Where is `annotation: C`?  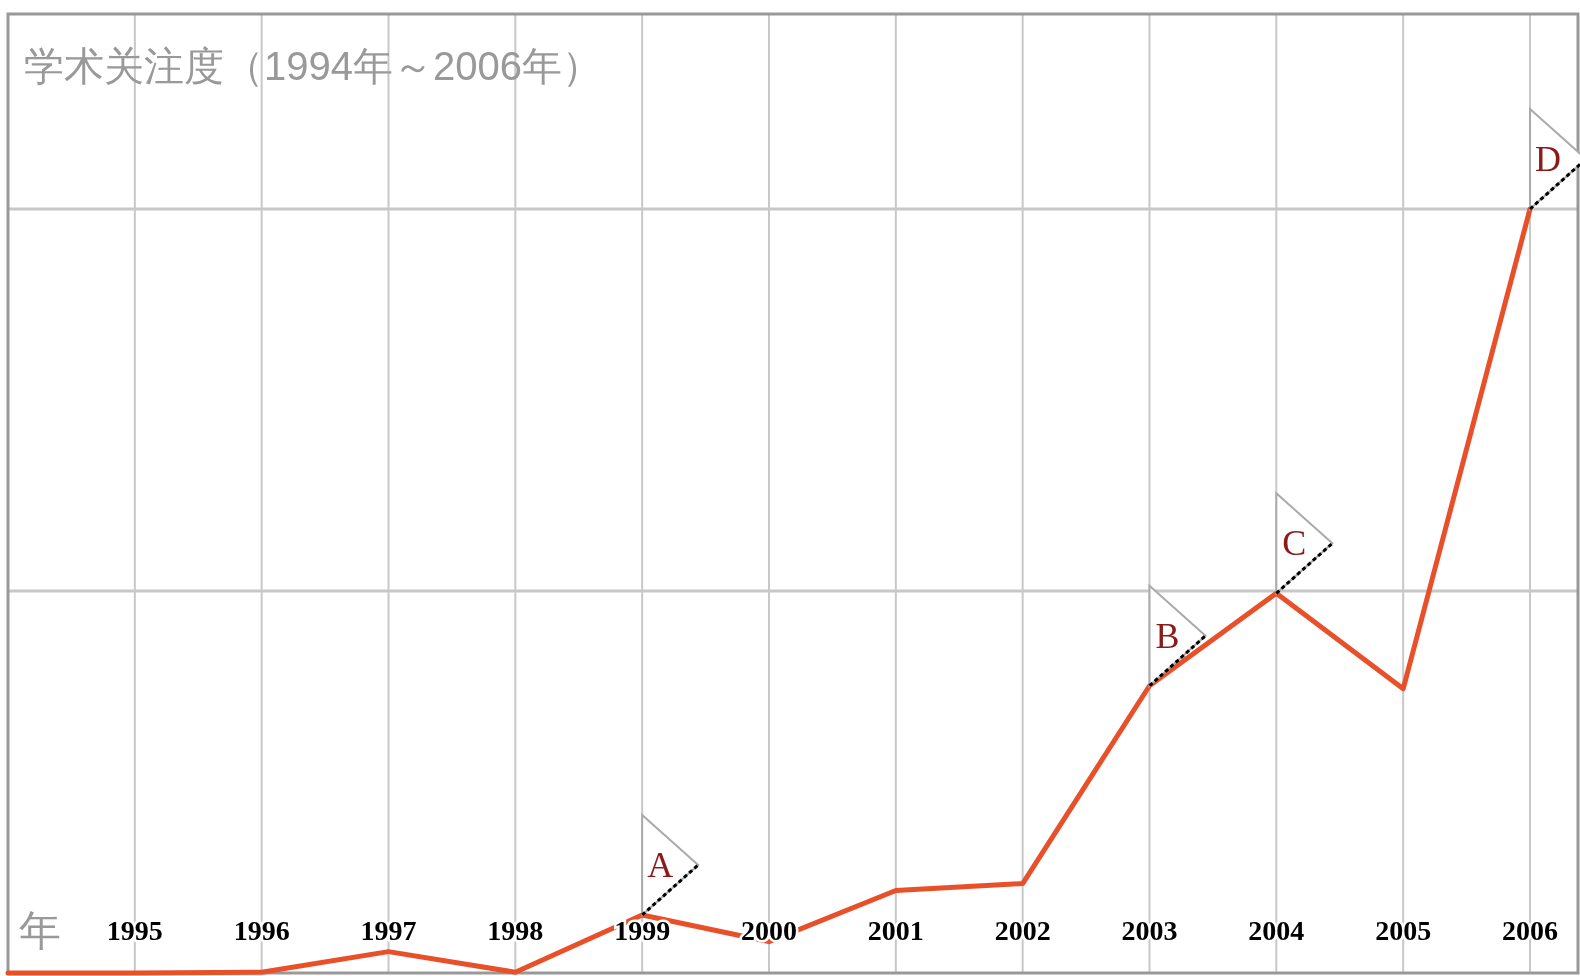 annotation: C is located at coordinates (1294, 543).